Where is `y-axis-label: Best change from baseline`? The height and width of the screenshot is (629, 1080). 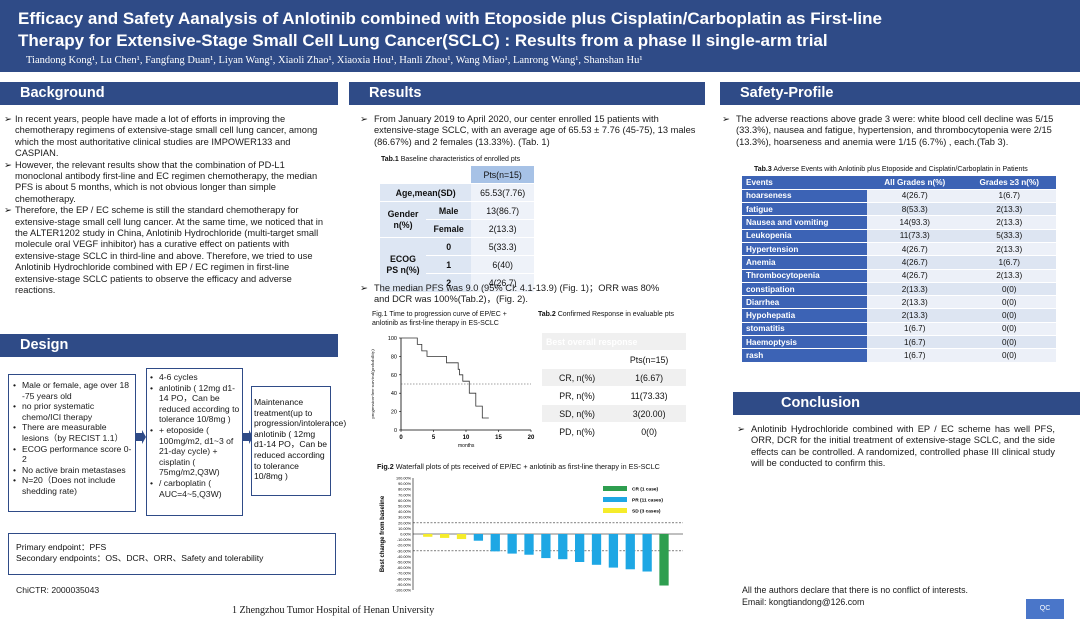
y-axis-label: Best change from baseline is located at coordinates (383, 533).